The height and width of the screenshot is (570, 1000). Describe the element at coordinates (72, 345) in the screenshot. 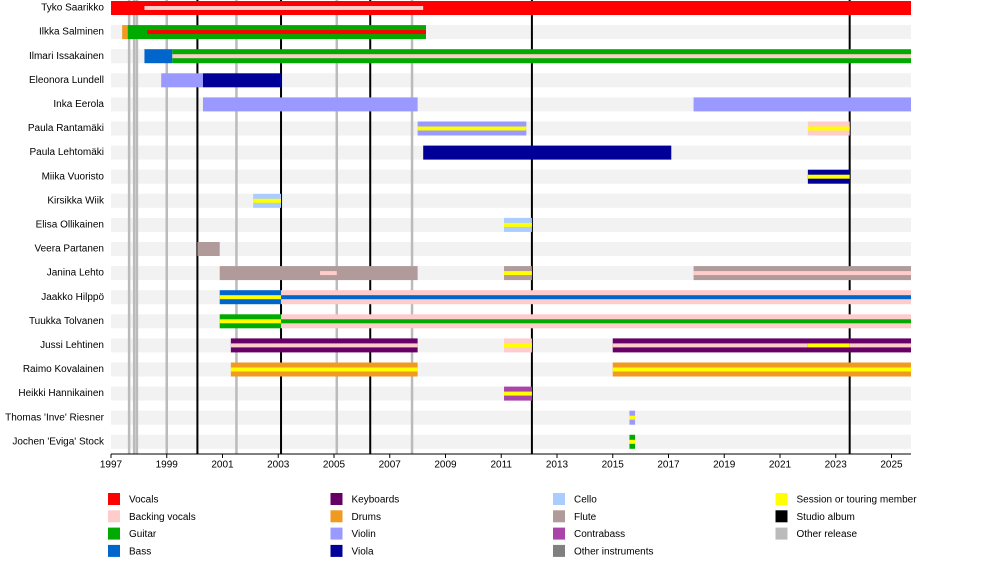

I see `member-name: Jussi Lehtinen` at that location.